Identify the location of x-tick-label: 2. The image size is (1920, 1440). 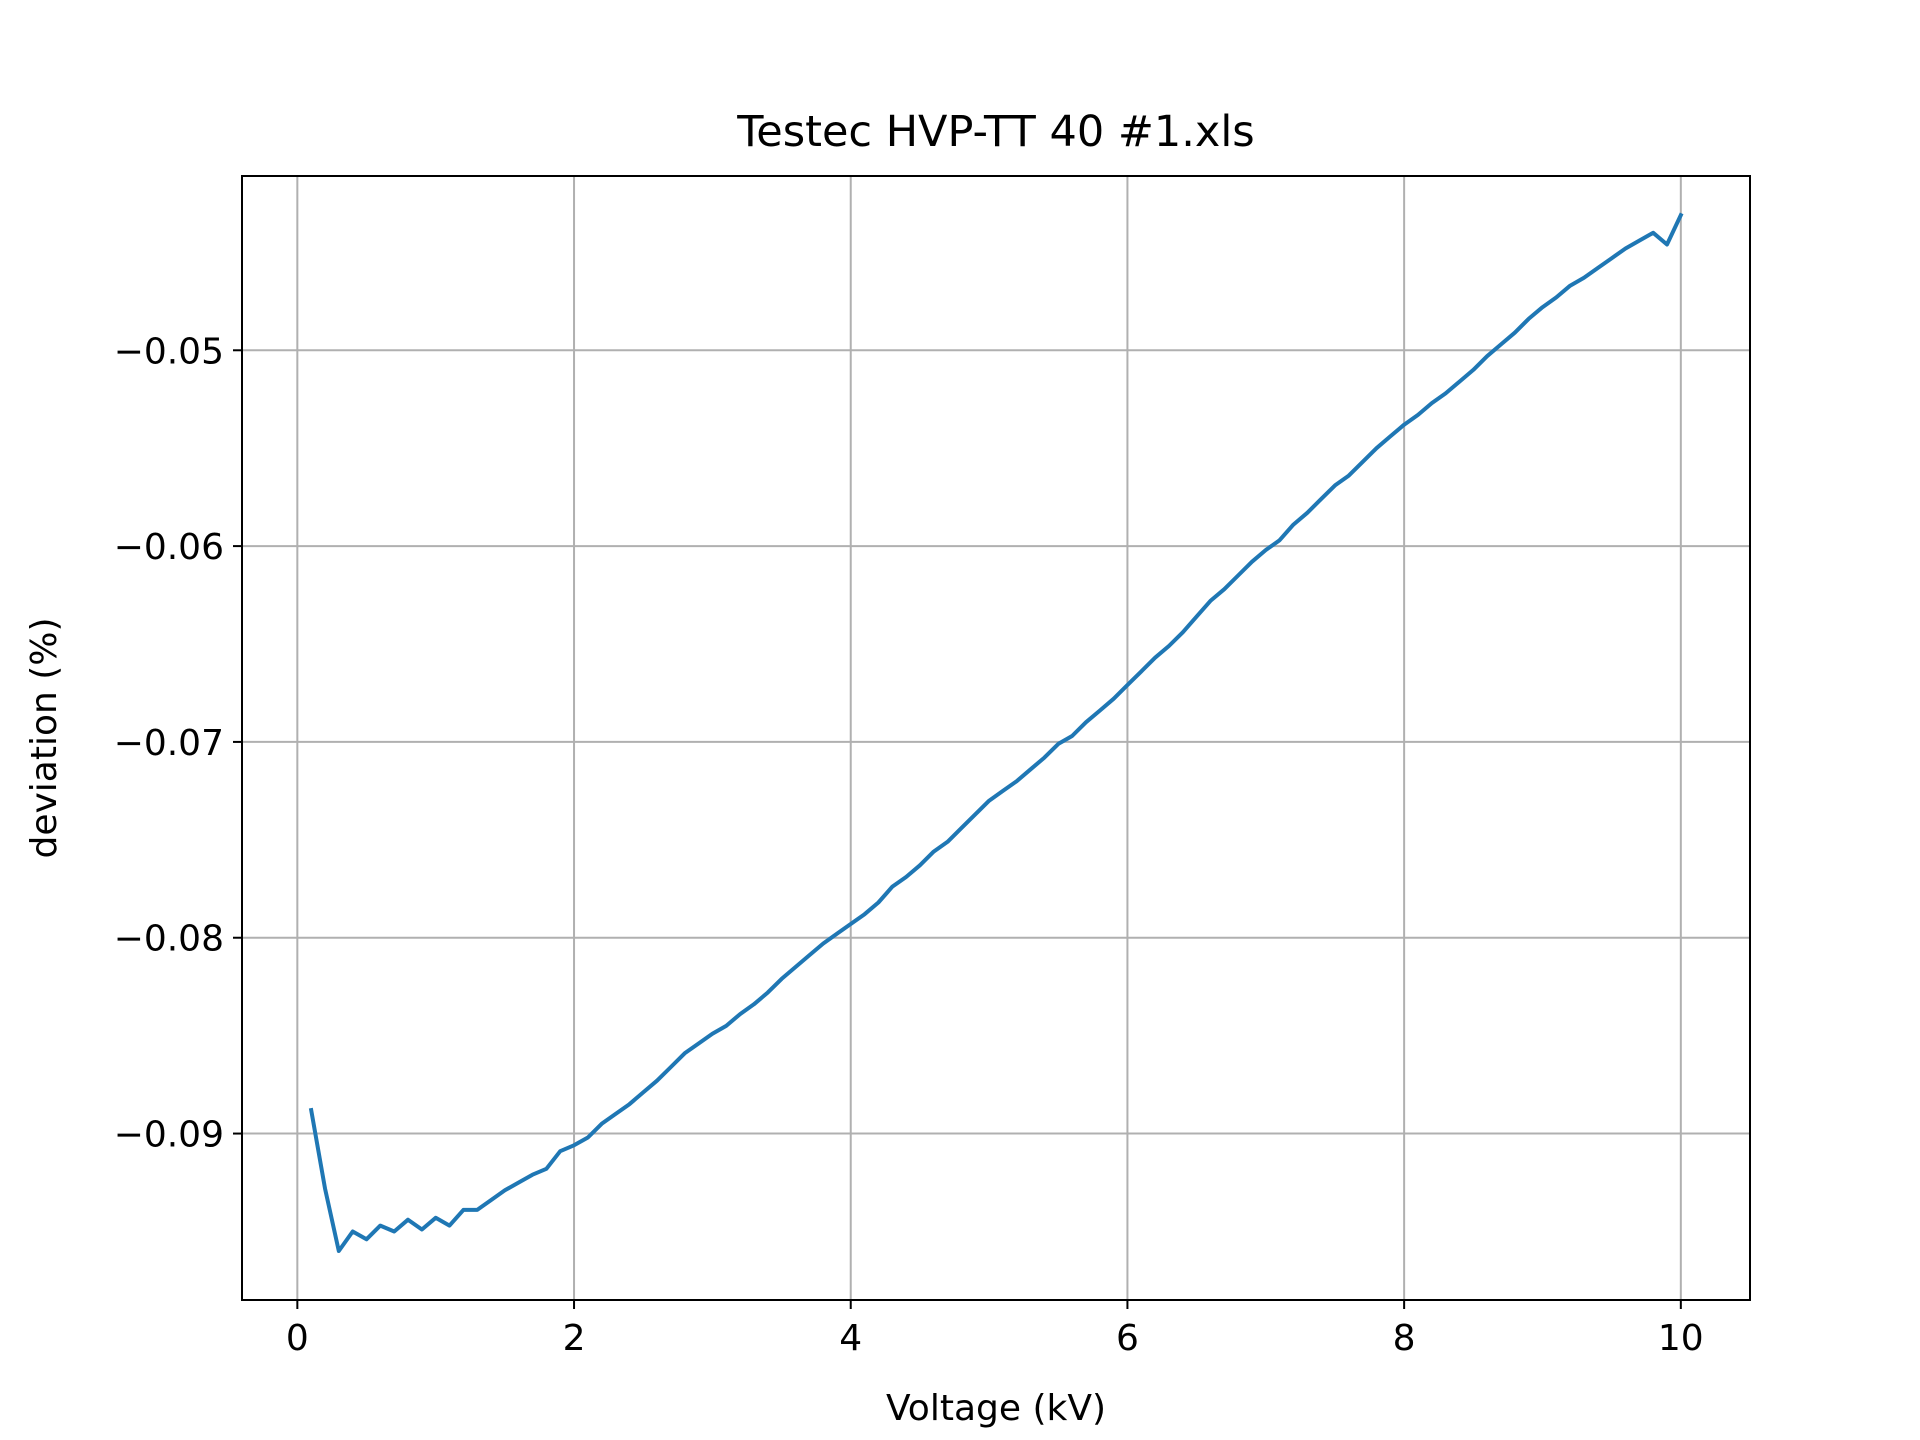
(574, 1338).